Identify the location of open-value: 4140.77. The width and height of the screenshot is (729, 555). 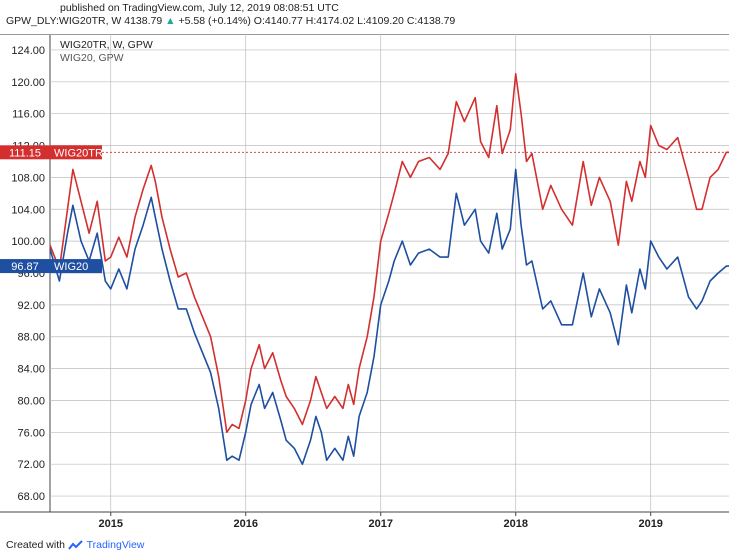
(283, 21).